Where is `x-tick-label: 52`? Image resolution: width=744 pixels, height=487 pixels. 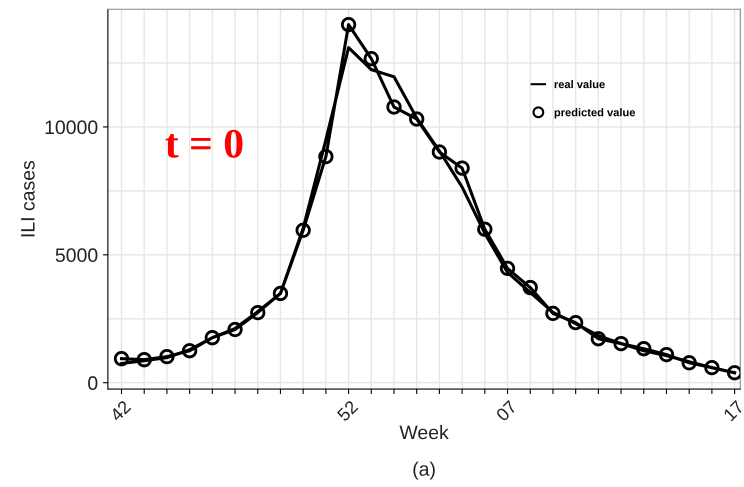
x-tick-label: 52 is located at coordinates (347, 411).